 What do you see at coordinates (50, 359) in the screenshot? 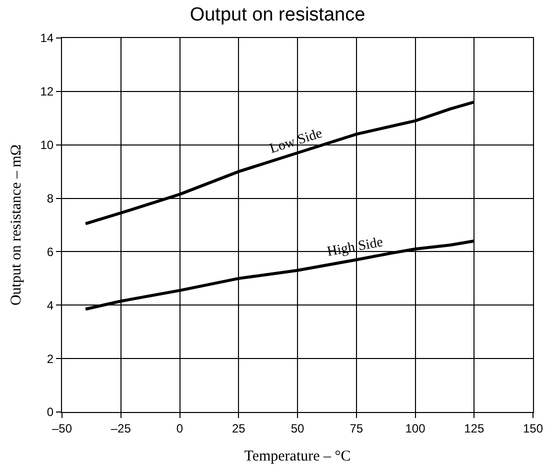
I see `y-tick-label: 2` at bounding box center [50, 359].